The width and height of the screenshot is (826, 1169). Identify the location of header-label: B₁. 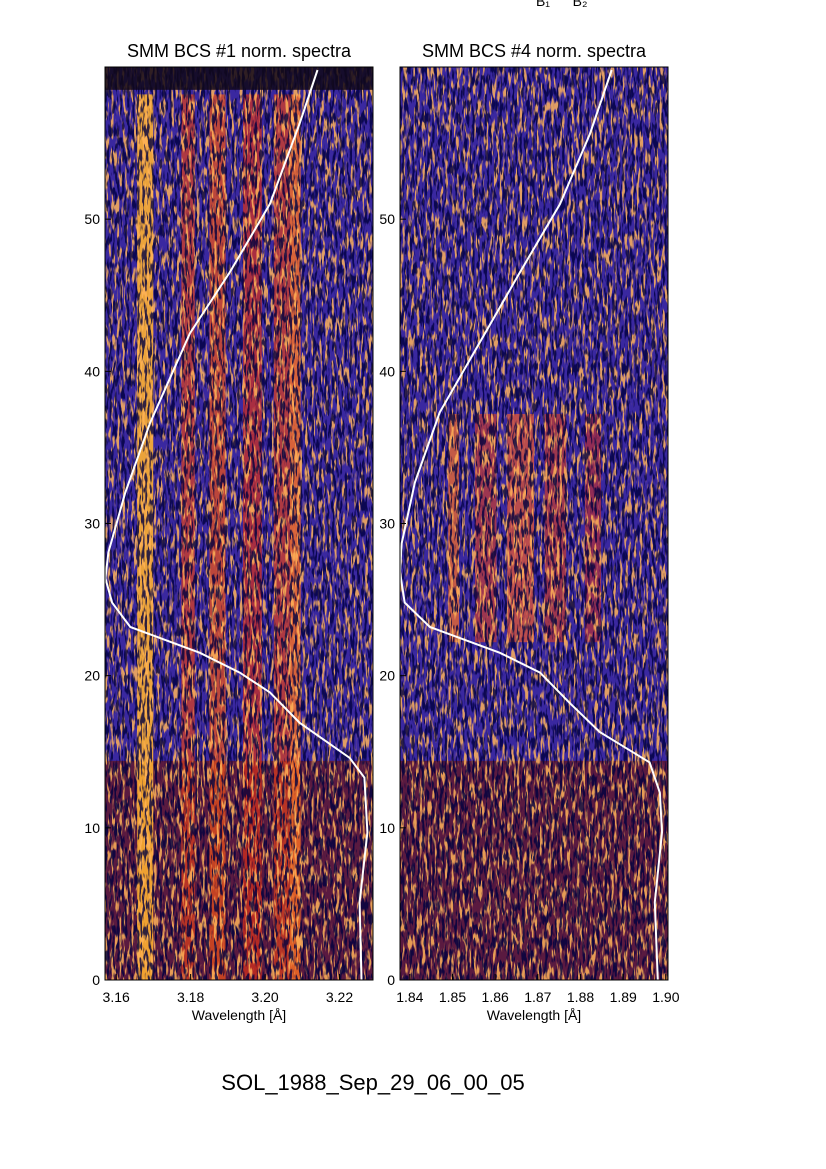
(543, 4).